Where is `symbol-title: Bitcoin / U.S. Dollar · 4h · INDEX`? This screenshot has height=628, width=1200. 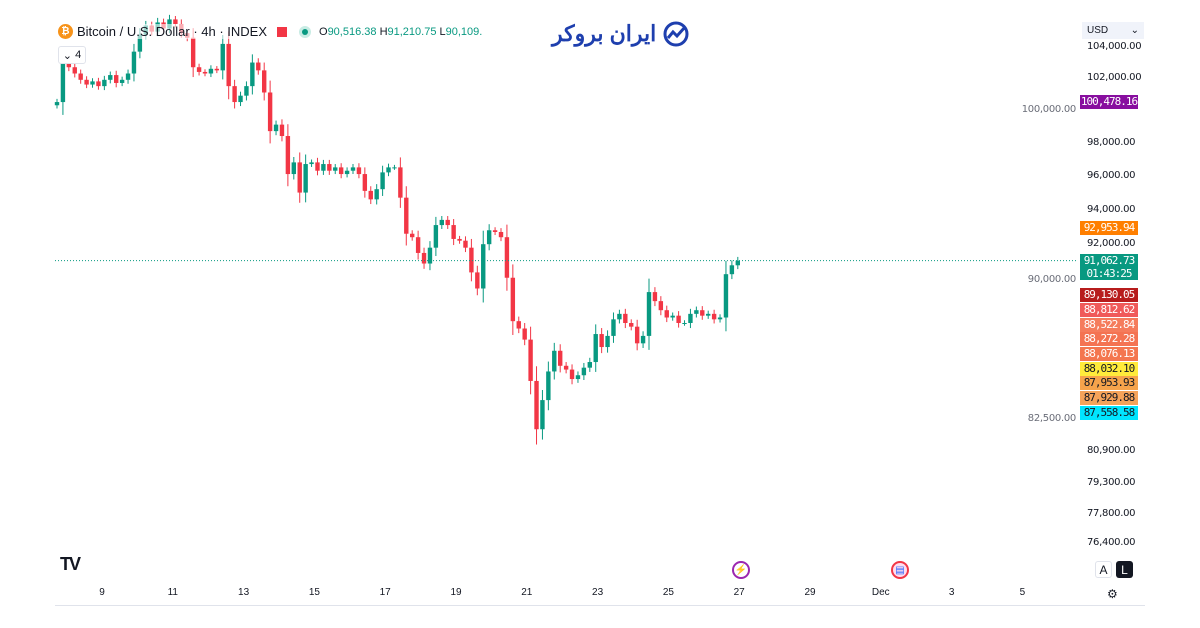 symbol-title: Bitcoin / U.S. Dollar · 4h · INDEX is located at coordinates (172, 31).